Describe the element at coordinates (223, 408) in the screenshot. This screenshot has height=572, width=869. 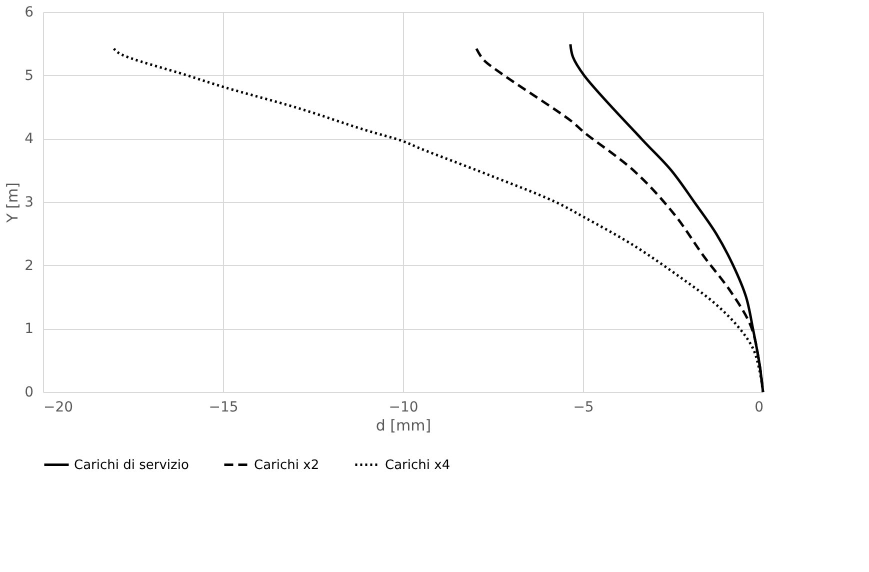
I see `x-tick-label: −15` at that location.